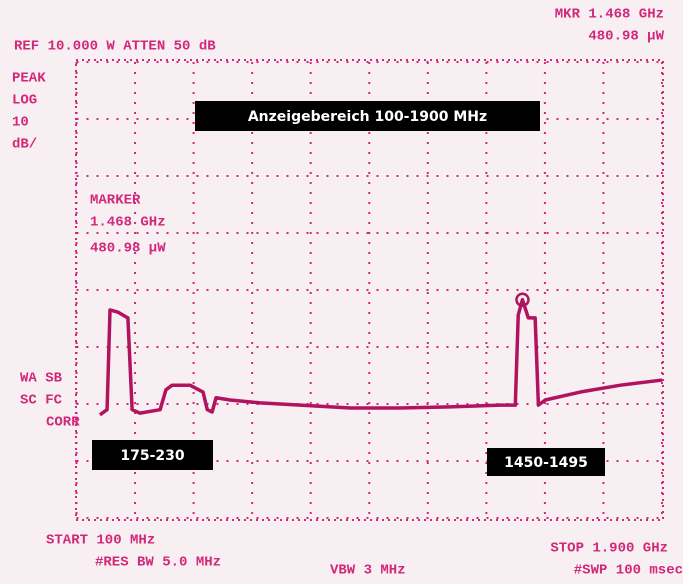 The height and width of the screenshot is (584, 683). What do you see at coordinates (41, 379) in the screenshot?
I see `corr-label: WA SB` at bounding box center [41, 379].